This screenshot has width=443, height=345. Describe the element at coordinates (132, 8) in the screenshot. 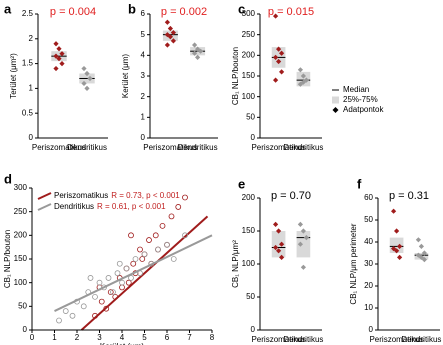

I see `panel-letter: b` at that location.